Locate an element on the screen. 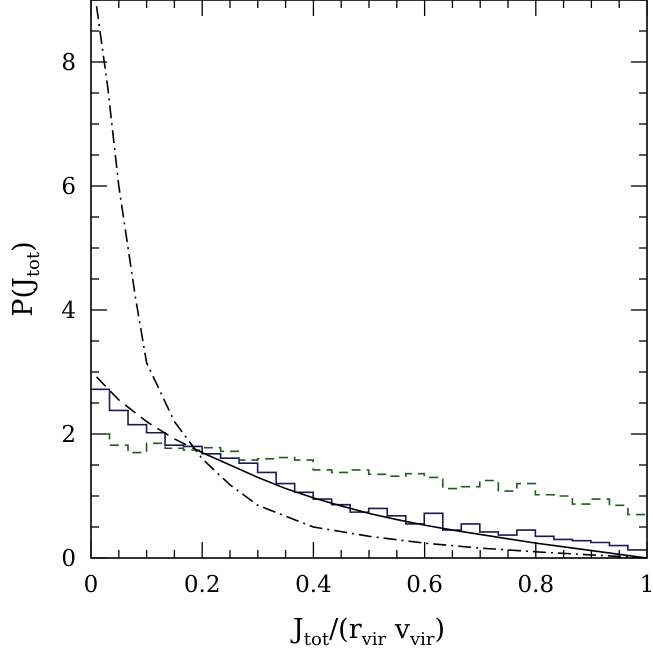  y-axis-label: P(Jtot) is located at coordinates (26, 278).